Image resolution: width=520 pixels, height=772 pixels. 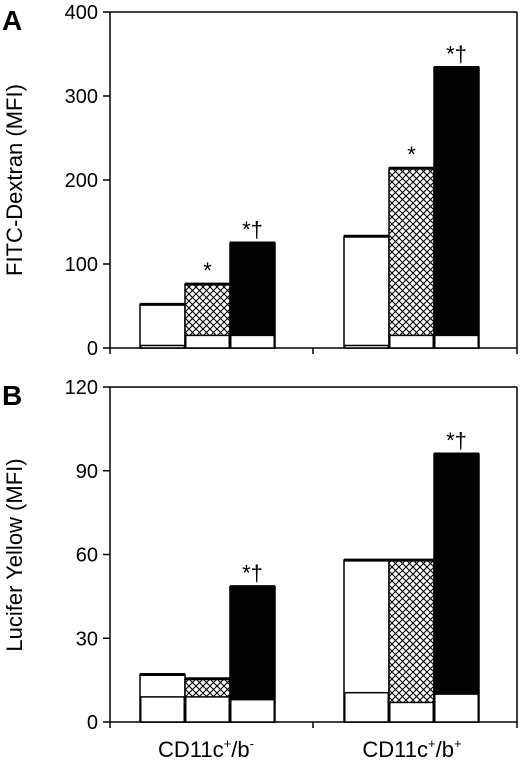 I want to click on y-tick-label: 30, so click(x=87, y=639).